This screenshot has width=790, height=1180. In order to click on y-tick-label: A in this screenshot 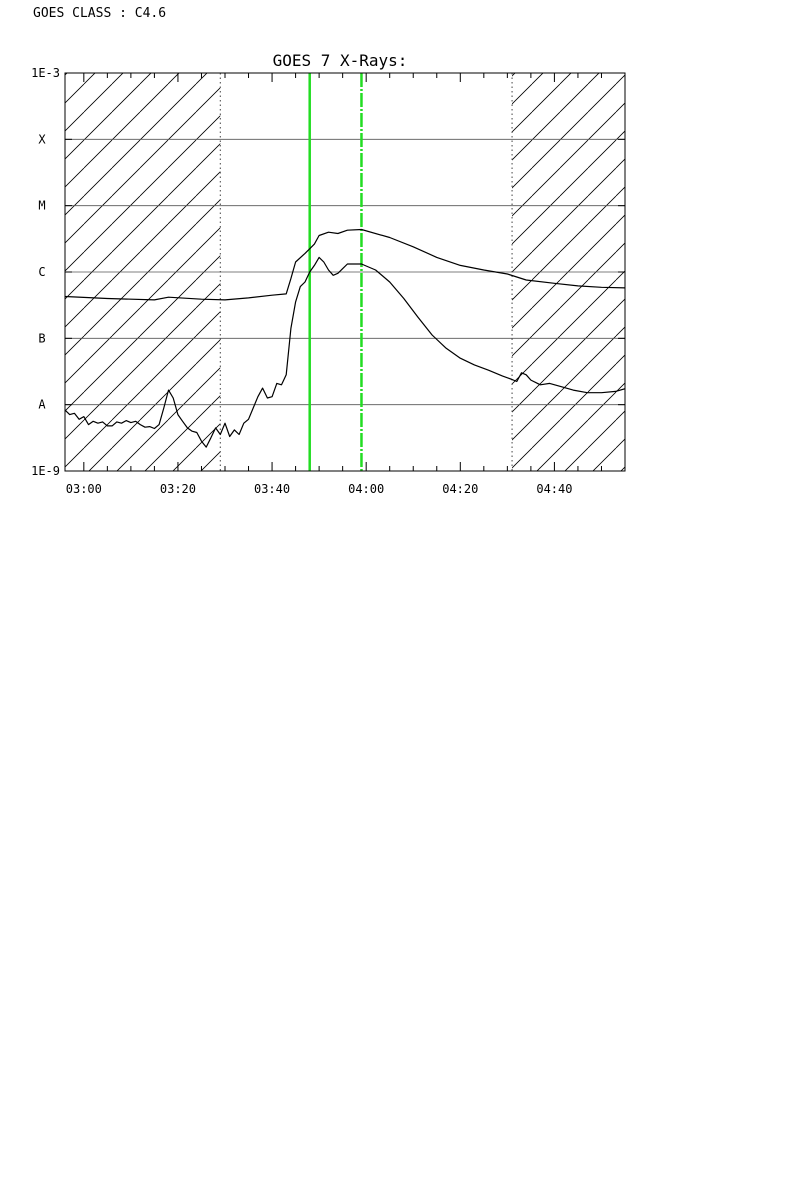, I will do `click(42, 405)`.